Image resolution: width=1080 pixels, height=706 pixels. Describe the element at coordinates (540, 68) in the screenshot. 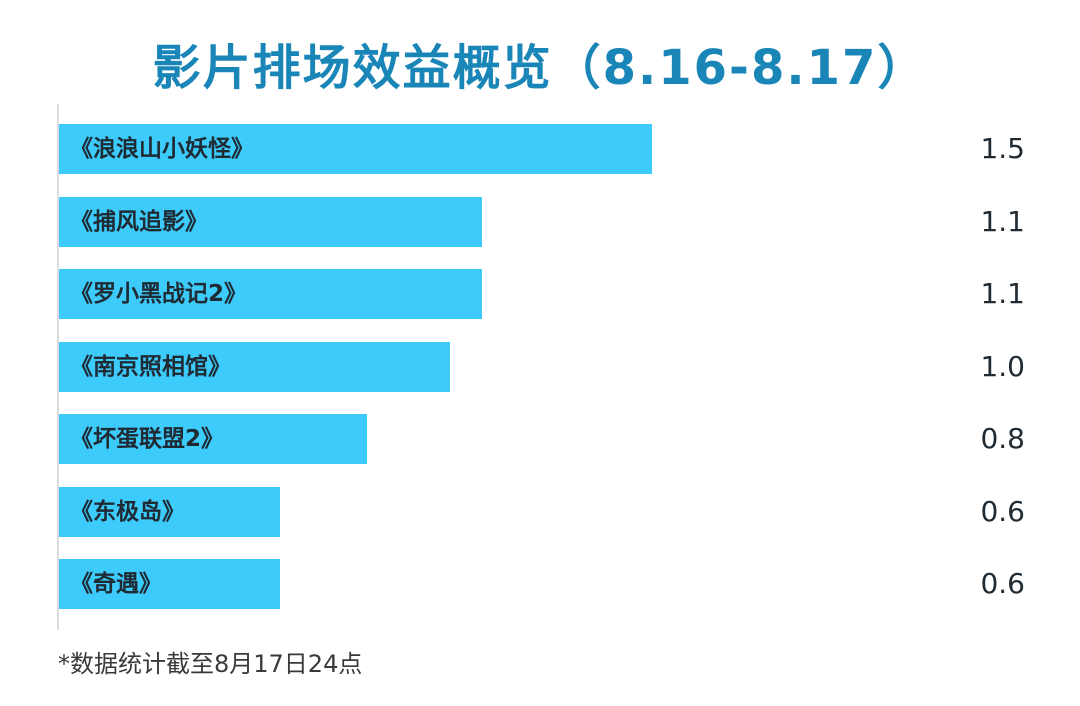

I see `chart-title: 影片排场效益概览（8.16-8.17）` at that location.